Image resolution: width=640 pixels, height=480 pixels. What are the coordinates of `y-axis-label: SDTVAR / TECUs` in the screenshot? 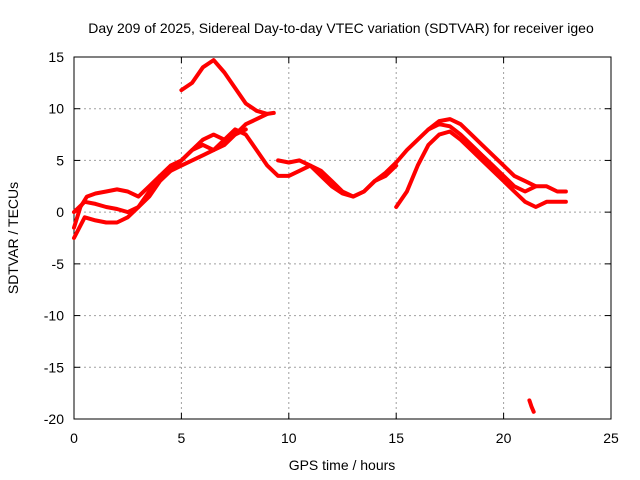 It's located at (13, 238).